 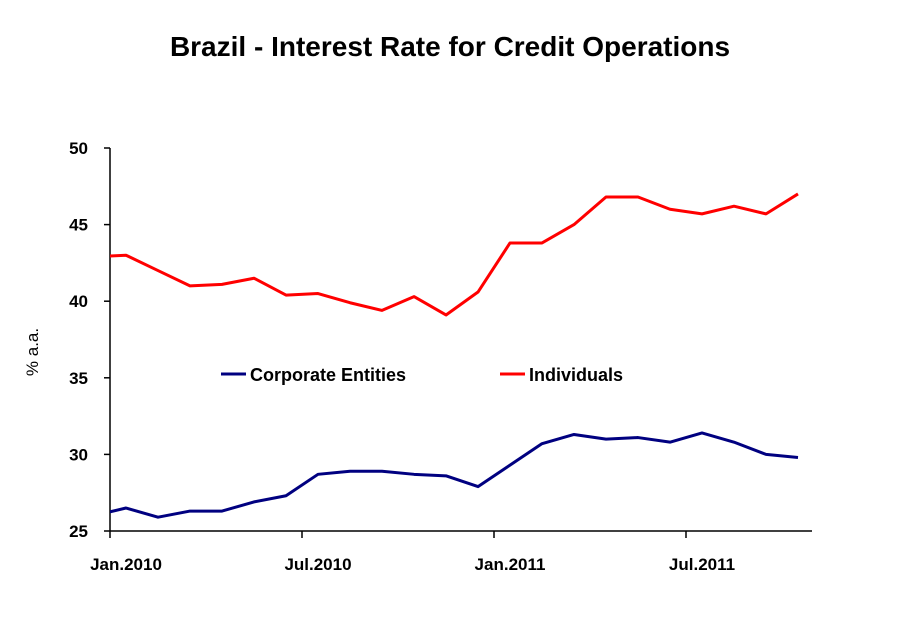 I want to click on x-tick-label: Jul.2011, so click(x=702, y=564).